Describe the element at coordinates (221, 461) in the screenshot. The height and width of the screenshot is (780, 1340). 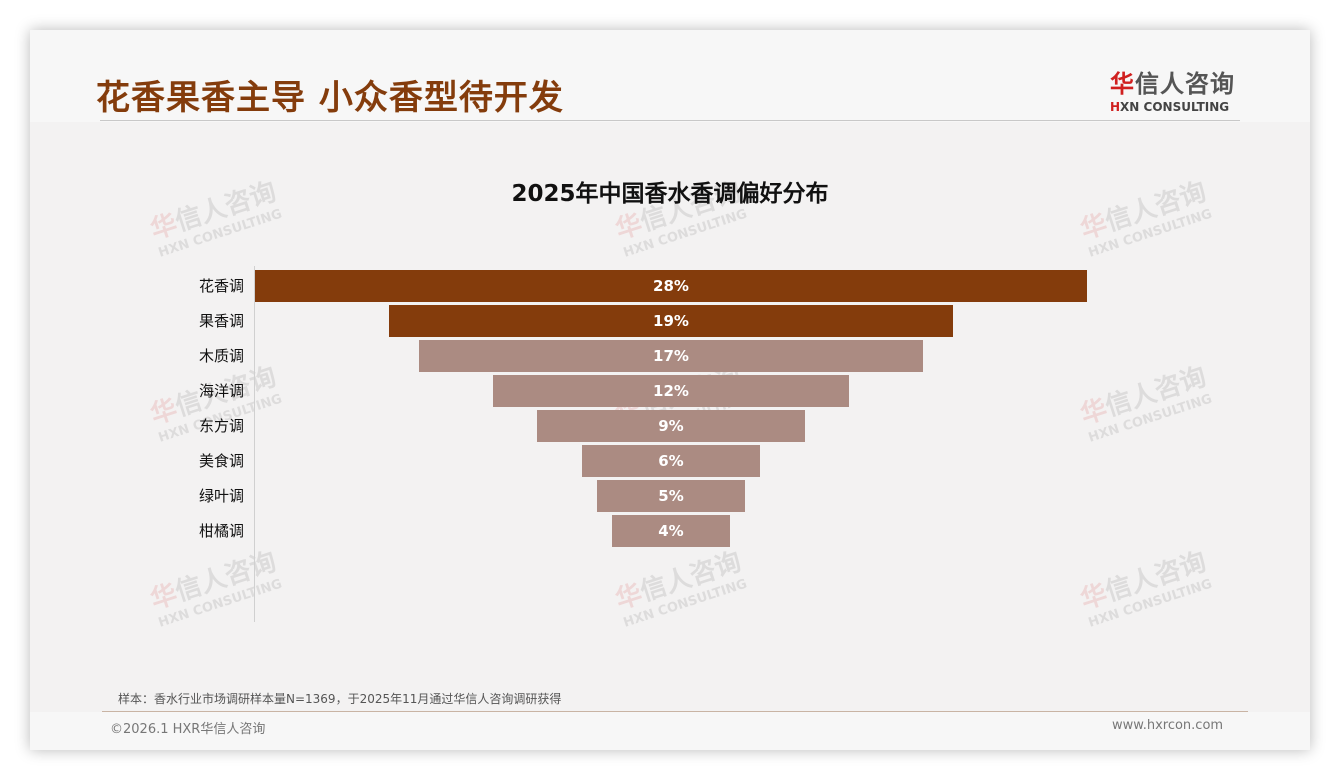
I see `category-label: 美食调` at that location.